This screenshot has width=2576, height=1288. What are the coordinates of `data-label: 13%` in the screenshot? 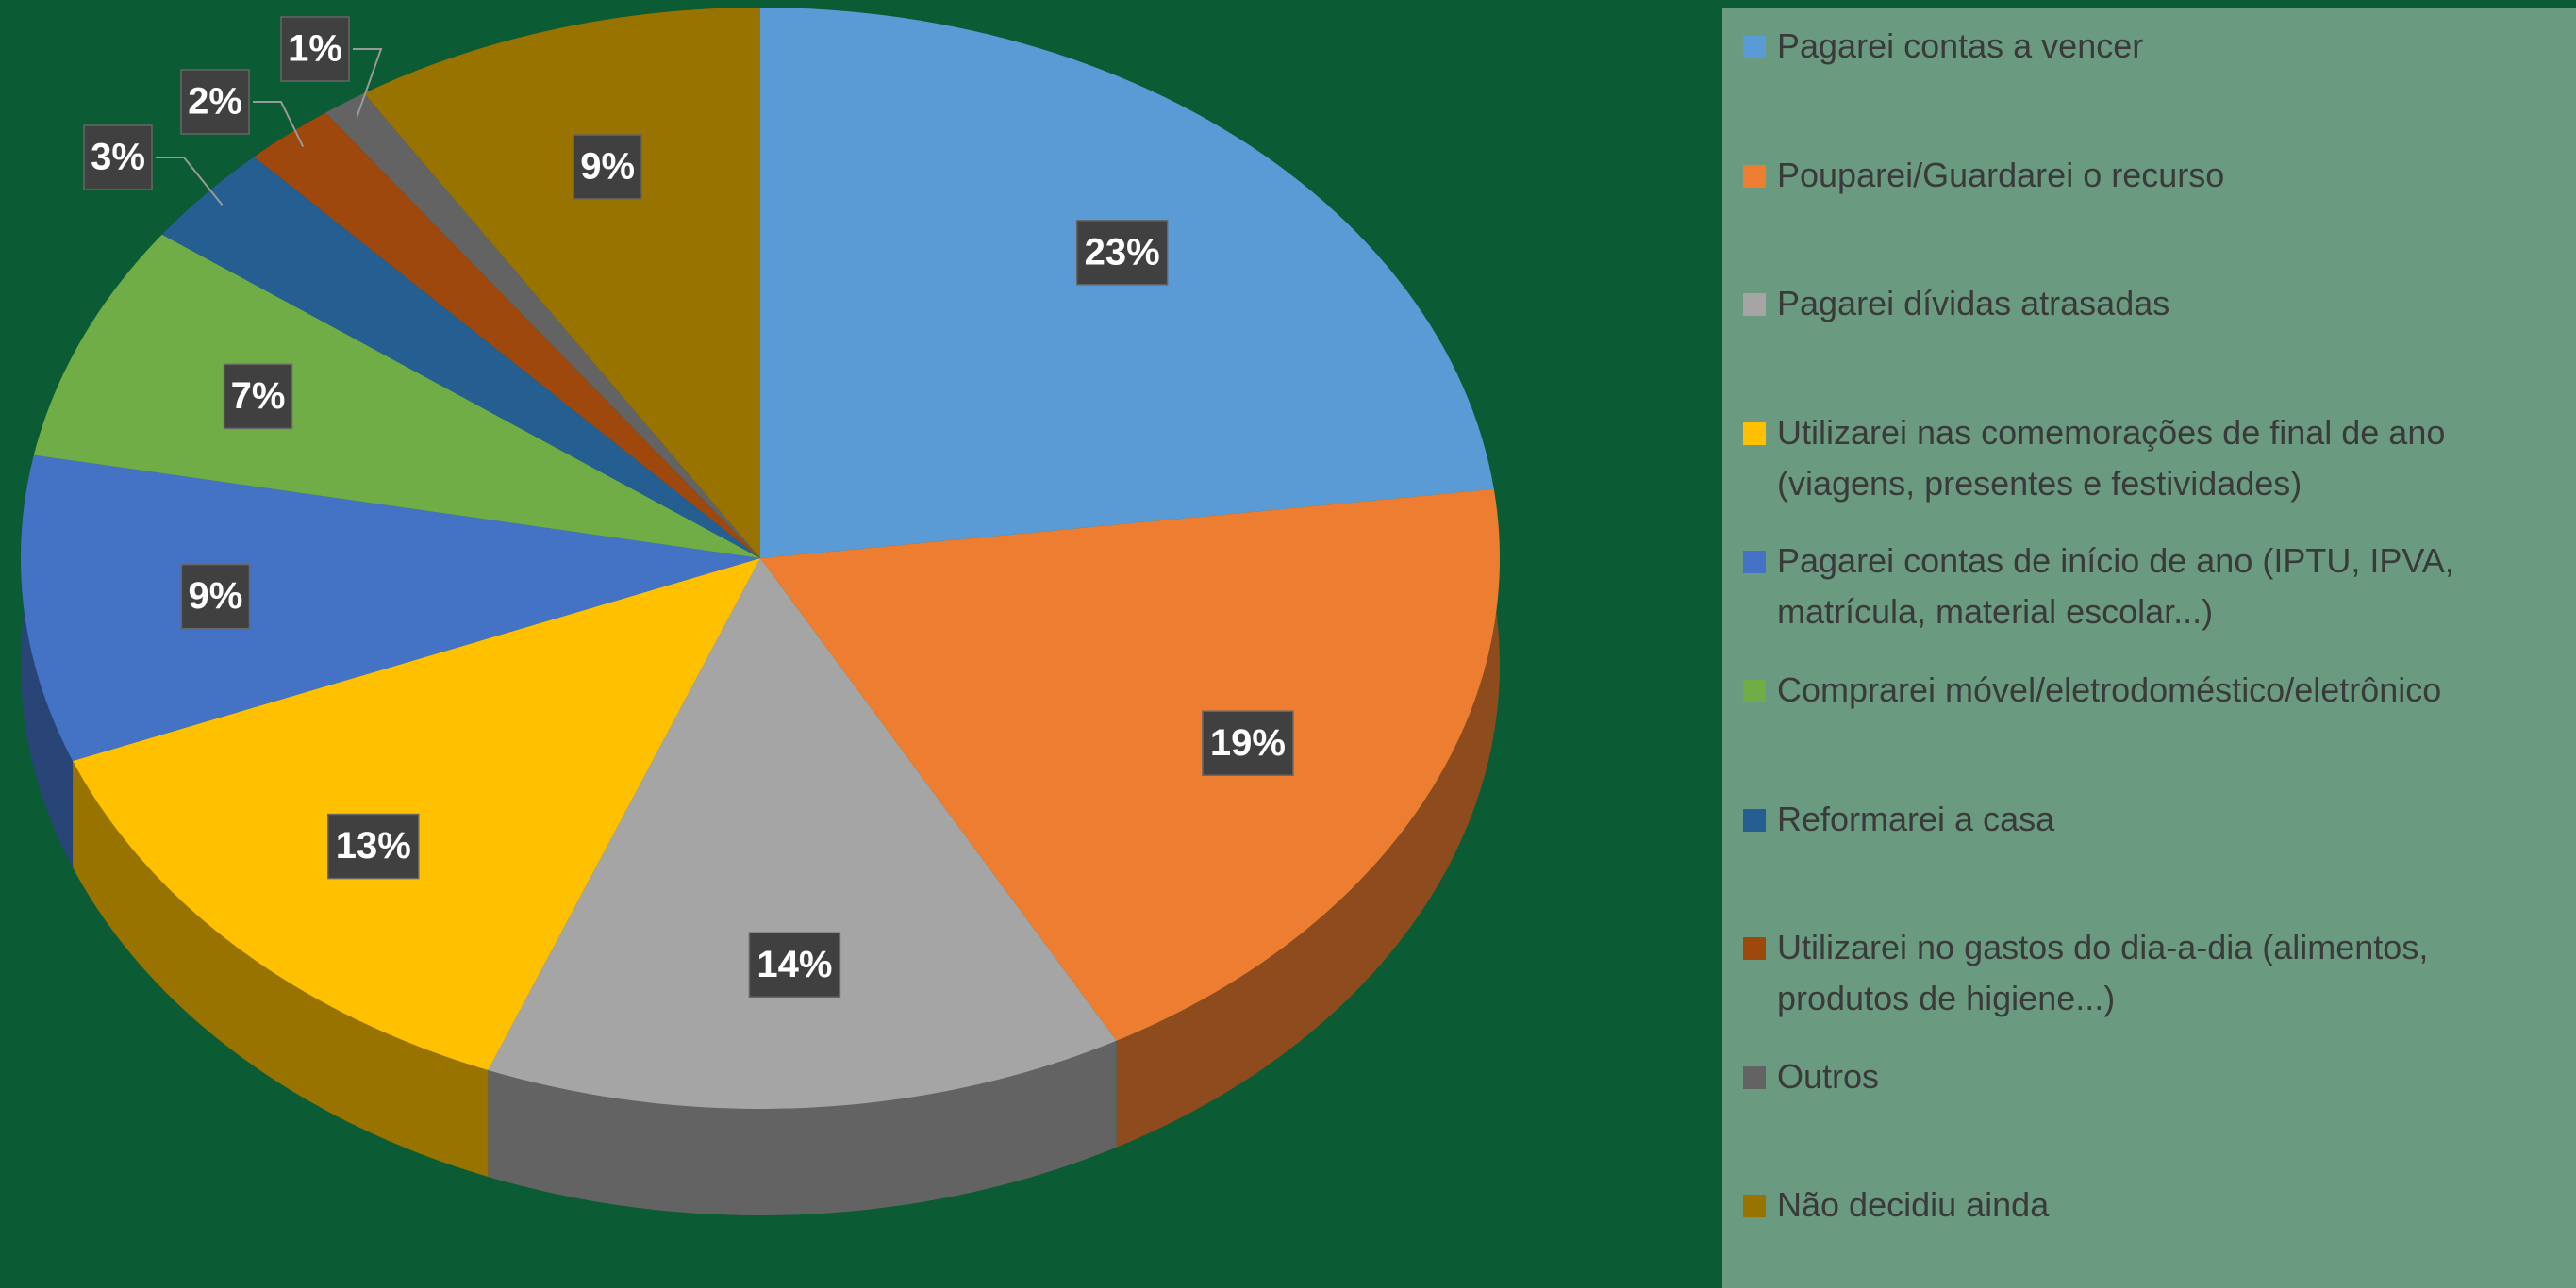 It's located at (374, 846).